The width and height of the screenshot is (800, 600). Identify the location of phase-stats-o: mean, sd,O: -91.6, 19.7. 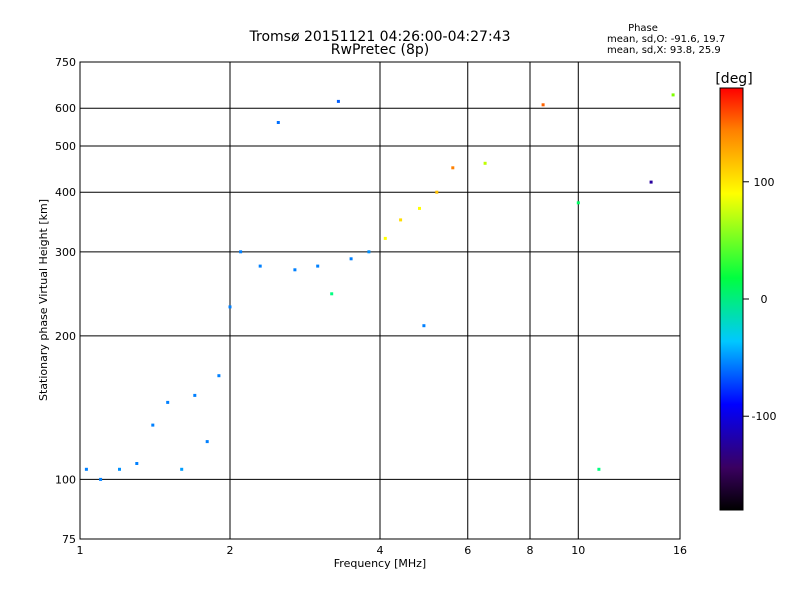
(666, 39).